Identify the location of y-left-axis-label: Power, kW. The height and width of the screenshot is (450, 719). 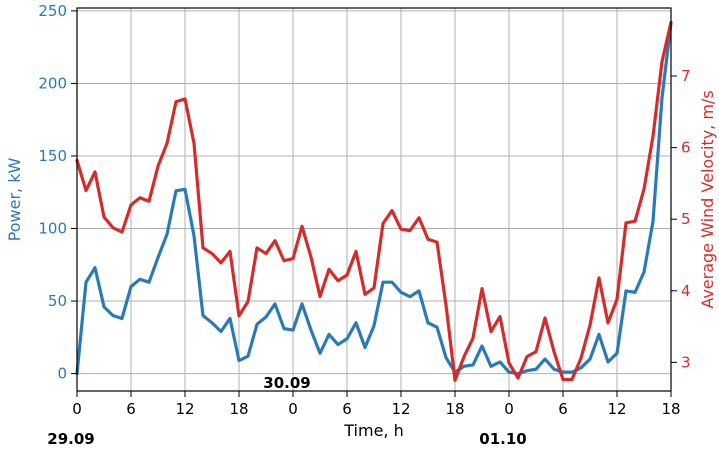
(14, 200).